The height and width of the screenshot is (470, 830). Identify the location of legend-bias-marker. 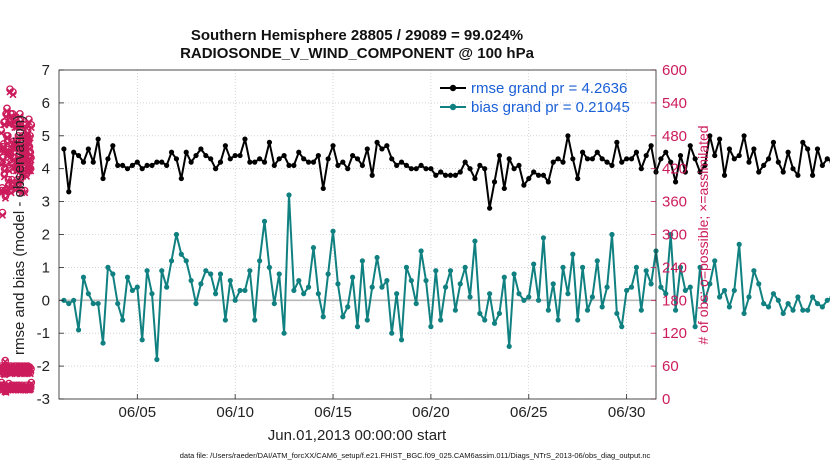
(453, 107).